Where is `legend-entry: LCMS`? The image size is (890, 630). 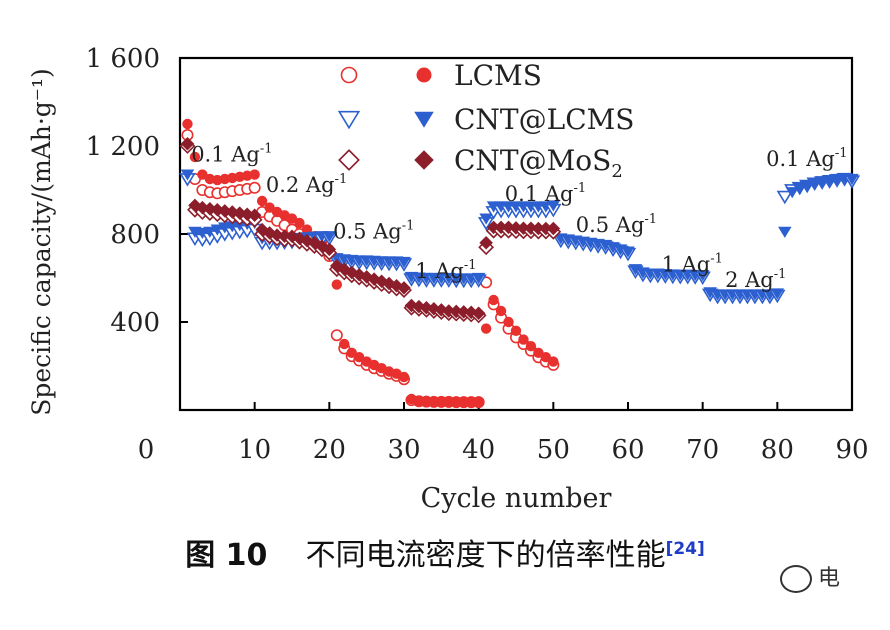
legend-entry: LCMS is located at coordinates (441, 75).